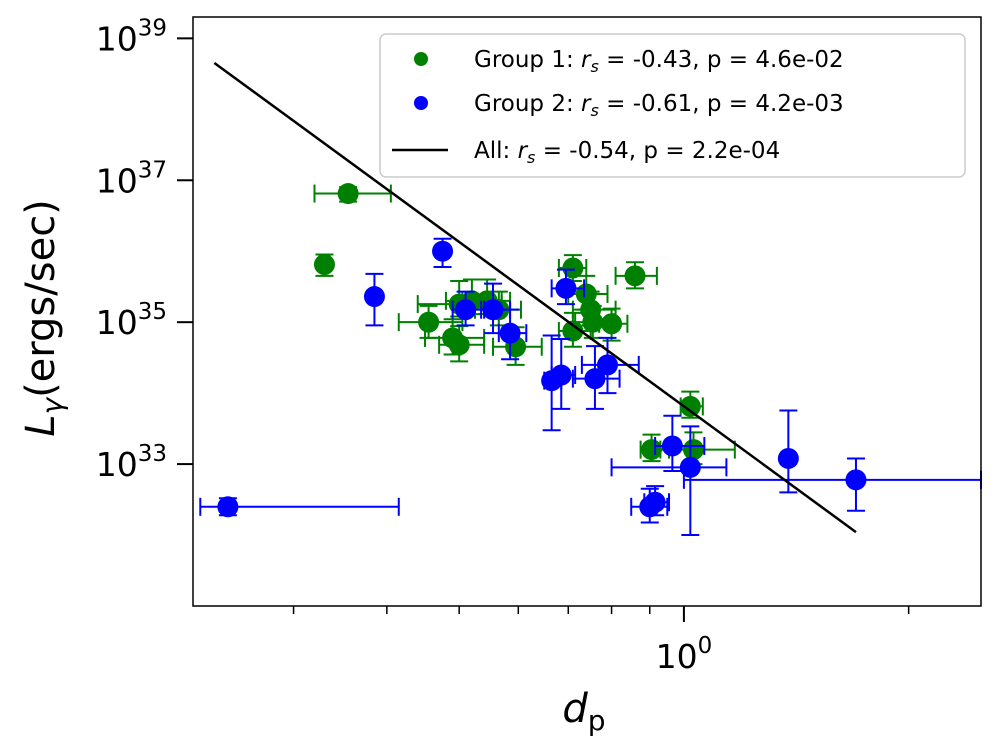  What do you see at coordinates (659, 61) in the screenshot?
I see `legend-label: Group 1: rs = -0.43, p = 4.6e-02` at bounding box center [659, 61].